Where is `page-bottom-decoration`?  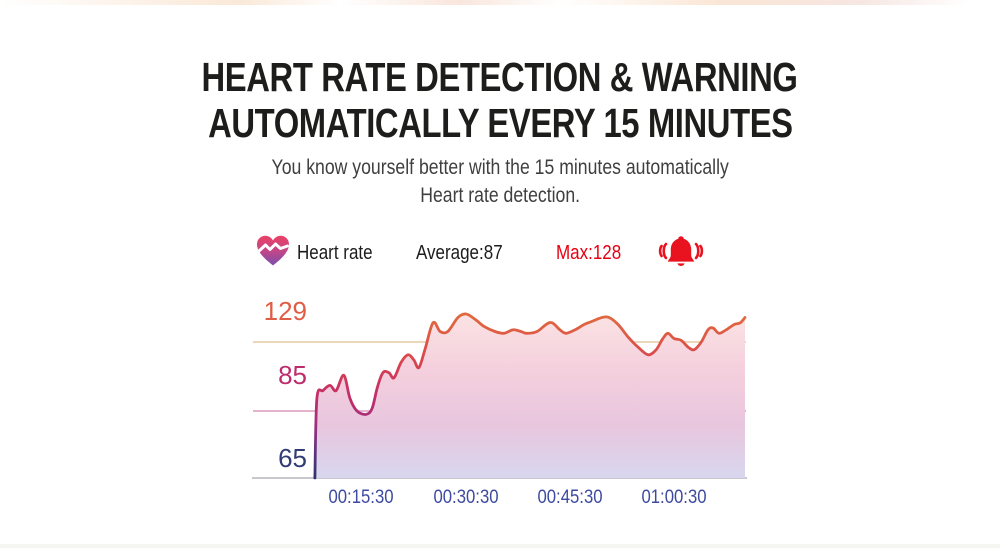 page-bottom-decoration is located at coordinates (500, 546).